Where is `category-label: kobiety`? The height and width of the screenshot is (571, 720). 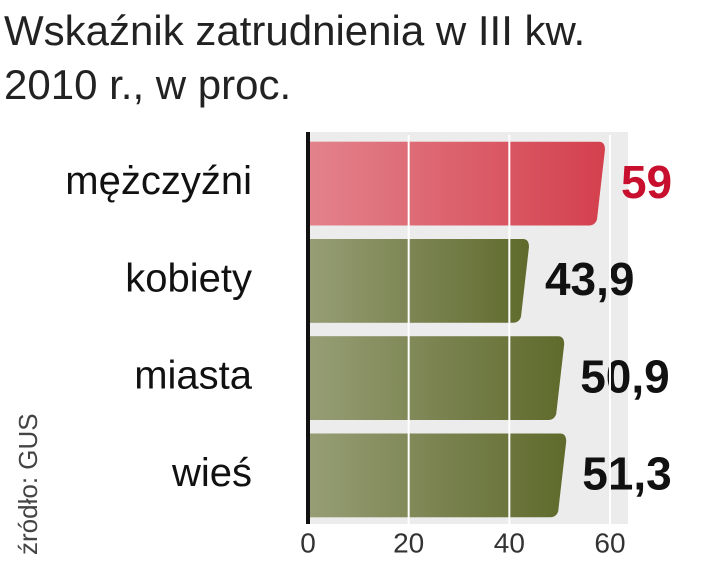 category-label: kobiety is located at coordinates (188, 278).